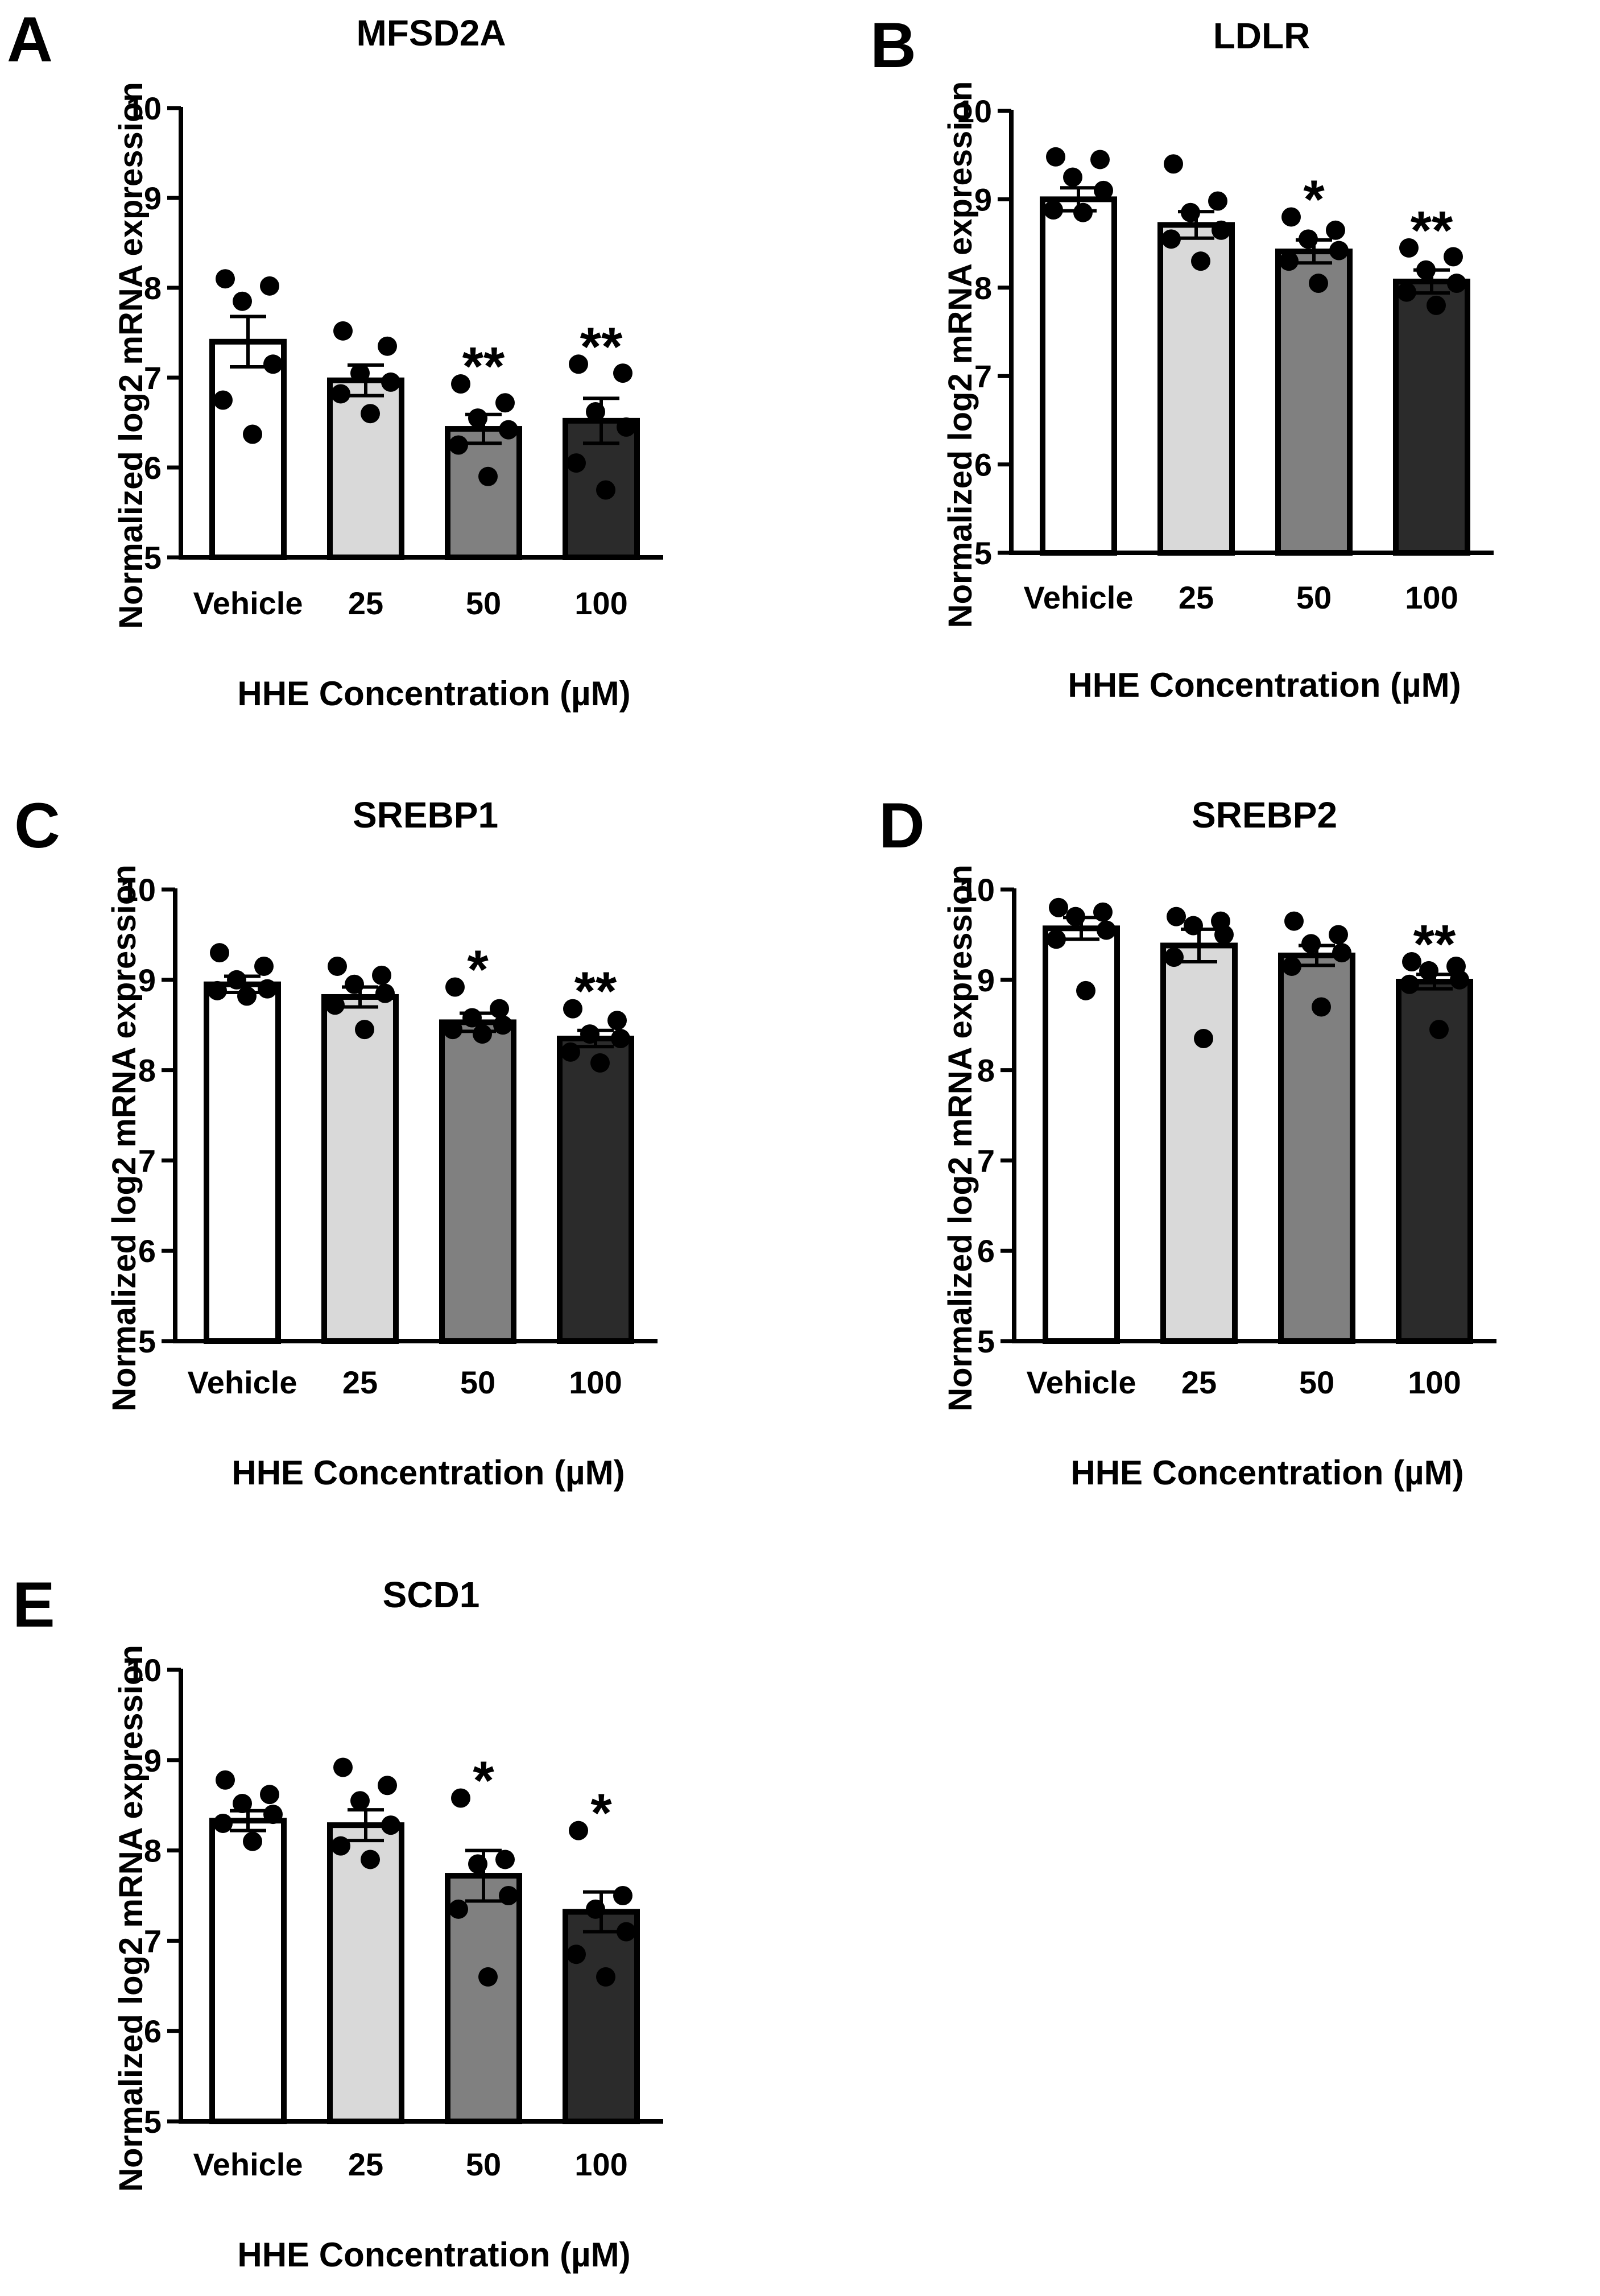  I want to click on chart-title: SREBP1, so click(425, 815).